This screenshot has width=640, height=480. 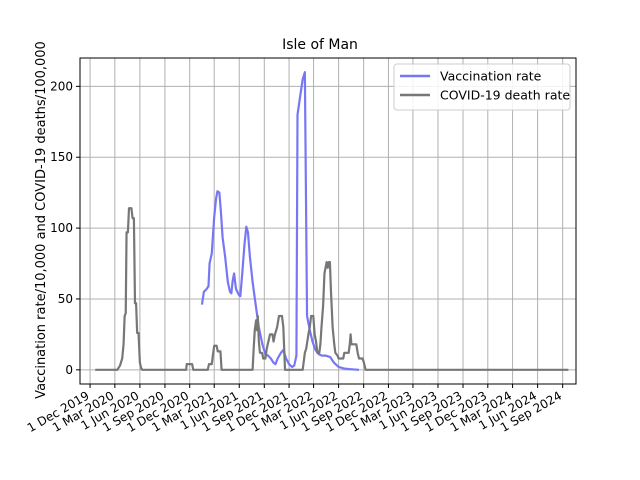 What do you see at coordinates (320, 45) in the screenshot?
I see `chart-title: Isle of Man` at bounding box center [320, 45].